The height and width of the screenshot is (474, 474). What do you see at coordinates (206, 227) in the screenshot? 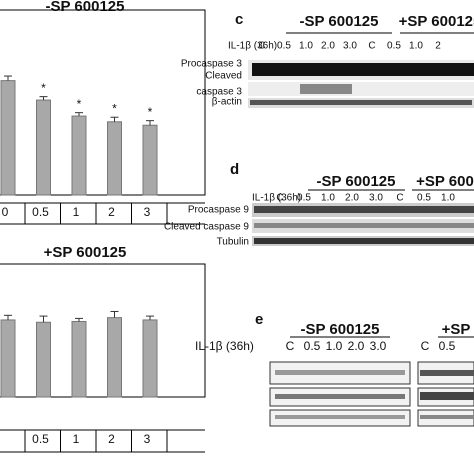
I see `row-label: Cleaved caspase 9` at bounding box center [206, 227].